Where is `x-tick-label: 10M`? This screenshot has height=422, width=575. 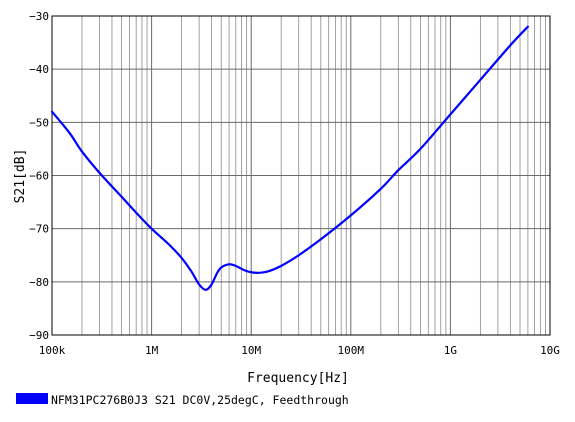 x-tick-label: 10M is located at coordinates (251, 350).